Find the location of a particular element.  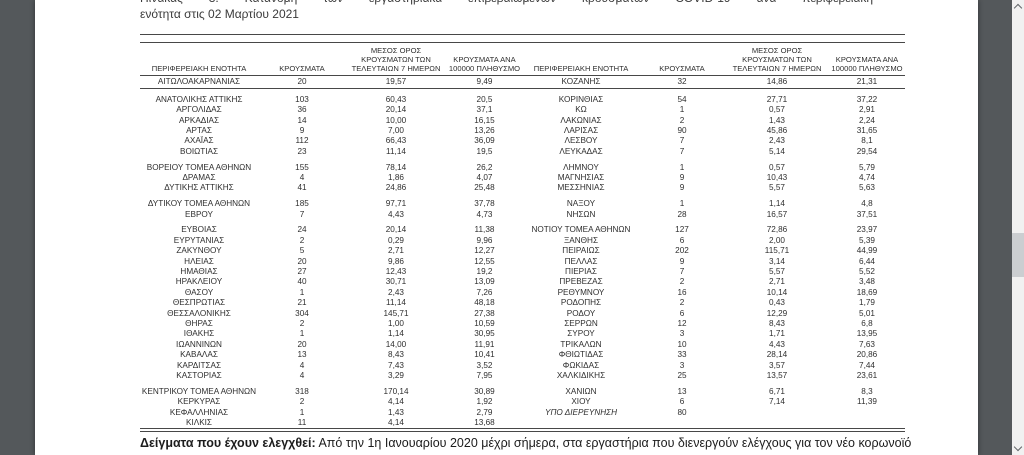

region-cell: ΕΥΒΟΙΑΣ is located at coordinates (199, 230).